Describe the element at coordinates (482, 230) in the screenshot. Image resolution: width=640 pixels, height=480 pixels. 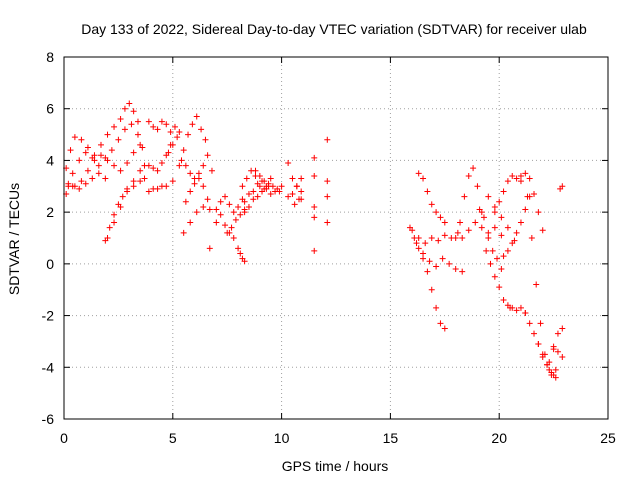
I see `series-arc-h2` at that location.